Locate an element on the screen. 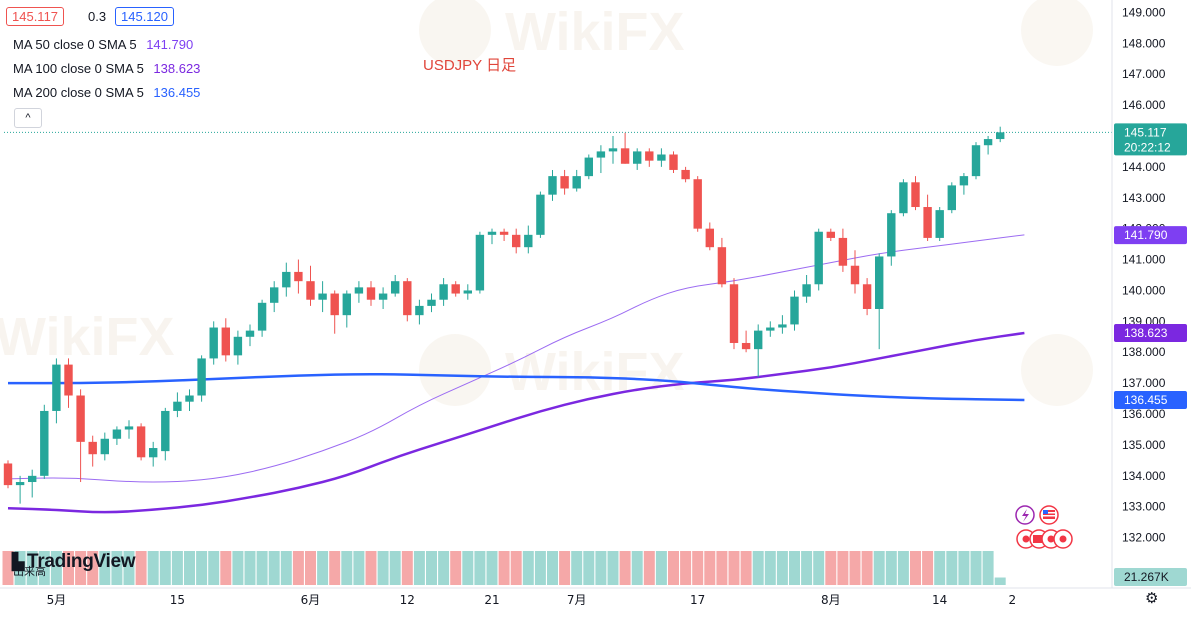 Image resolution: width=1191 pixels, height=618 pixels. lightning-event-icon is located at coordinates (1025, 515).